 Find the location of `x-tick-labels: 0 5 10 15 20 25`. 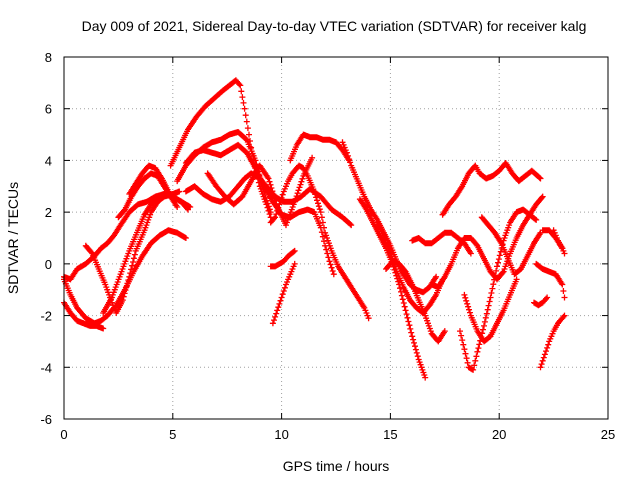

x-tick-labels: 0 5 10 15 20 25 is located at coordinates (337, 434).